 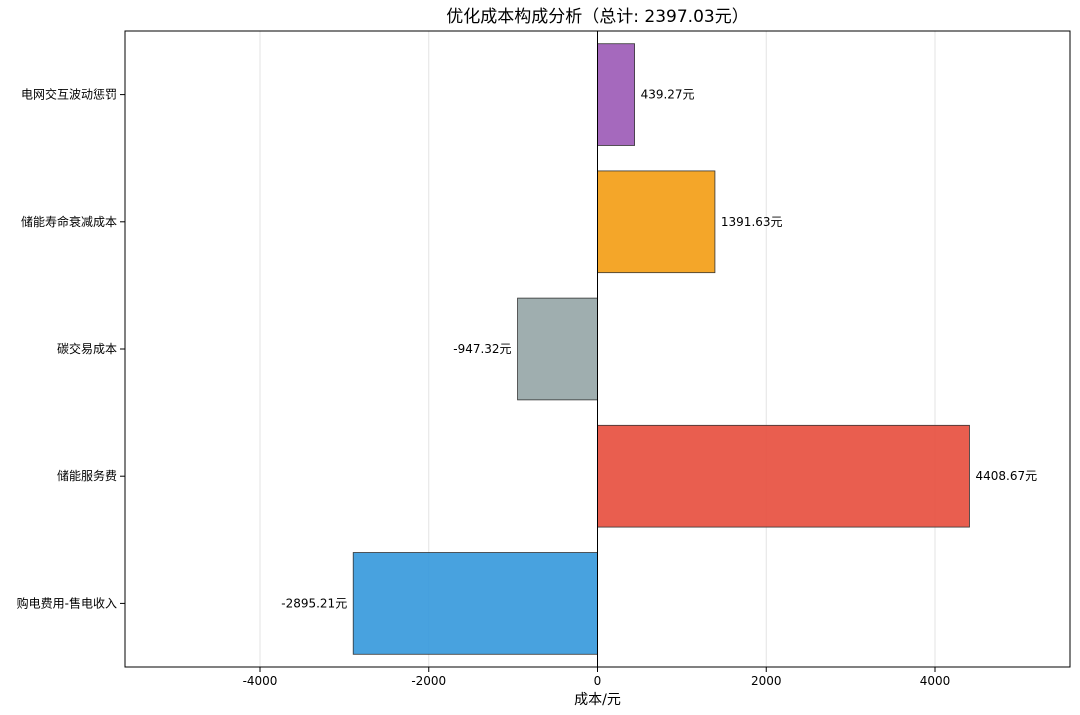 What do you see at coordinates (597, 700) in the screenshot?
I see `x-axis-label: 成本/元` at bounding box center [597, 700].